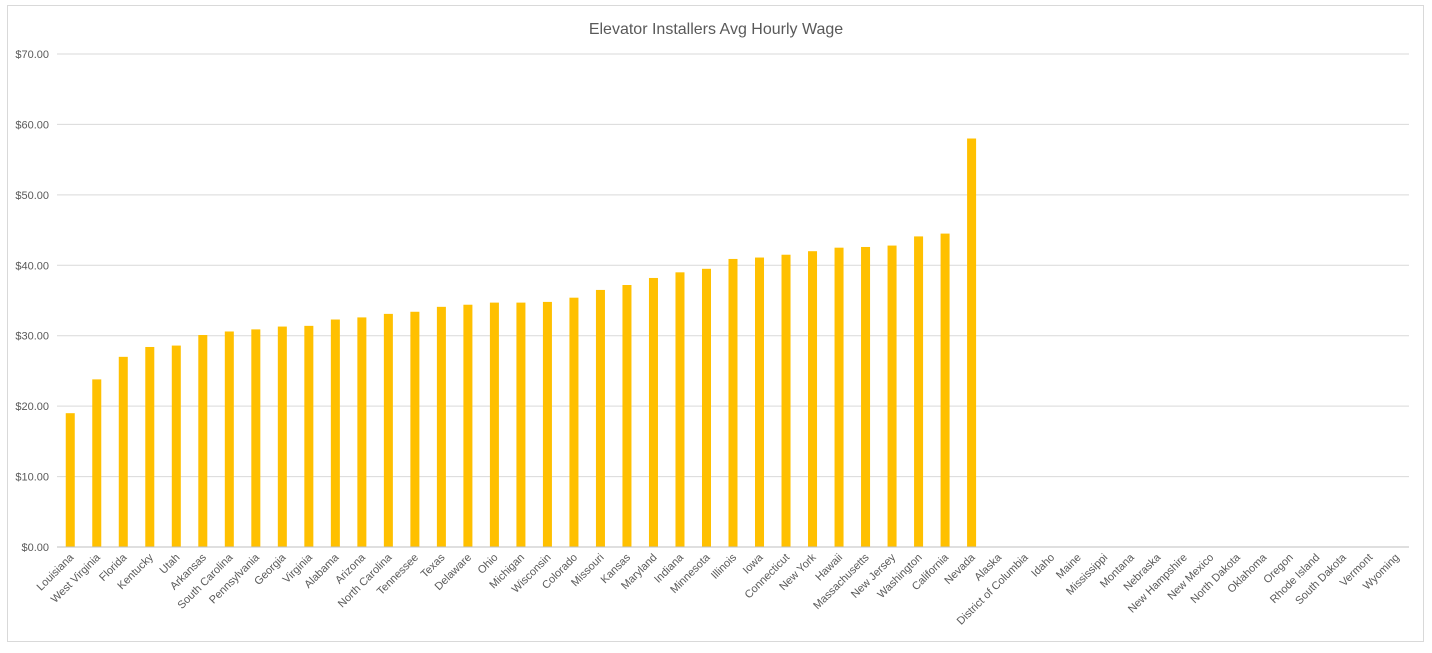  I want to click on y-tick-label: $30.00, so click(32, 337).